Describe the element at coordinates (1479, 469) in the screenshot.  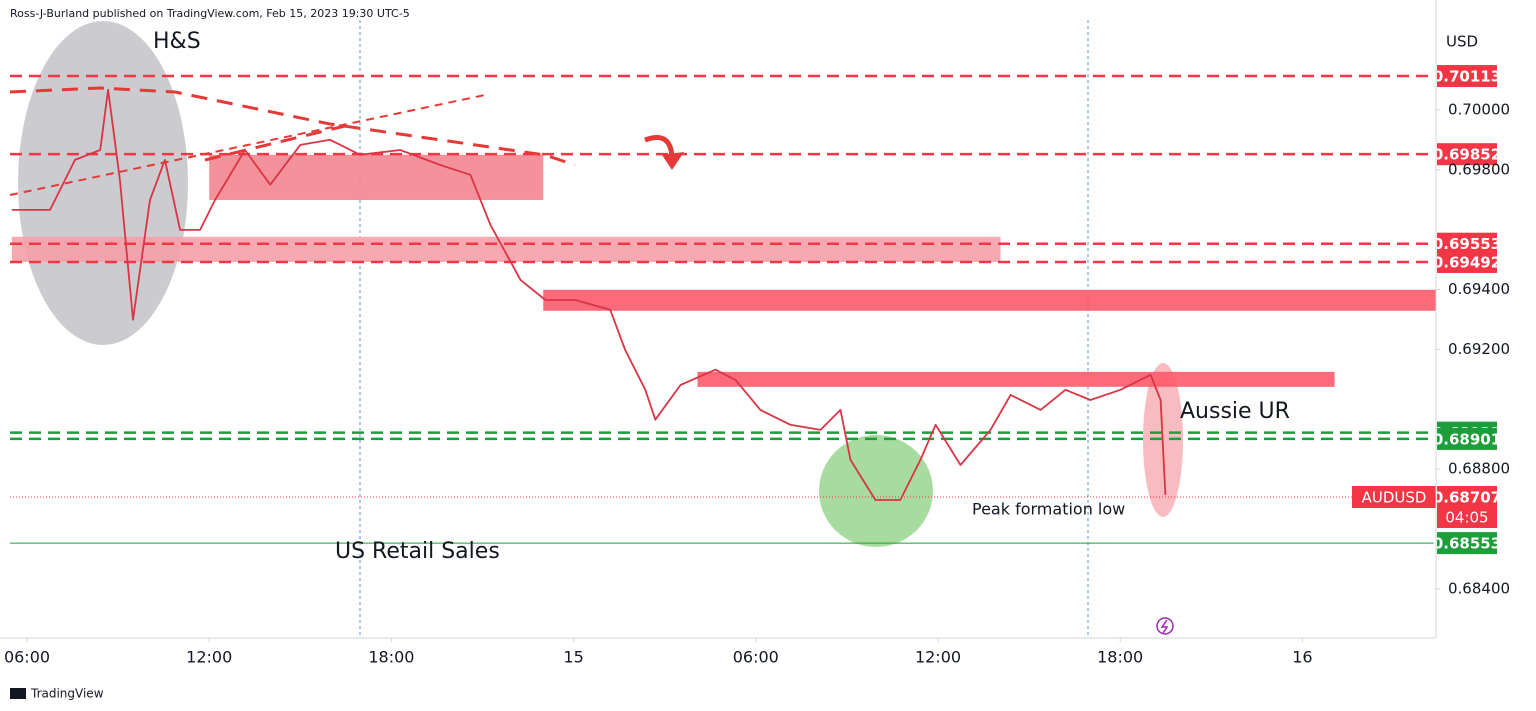
I see `y-tick-label: 0.68800` at that location.